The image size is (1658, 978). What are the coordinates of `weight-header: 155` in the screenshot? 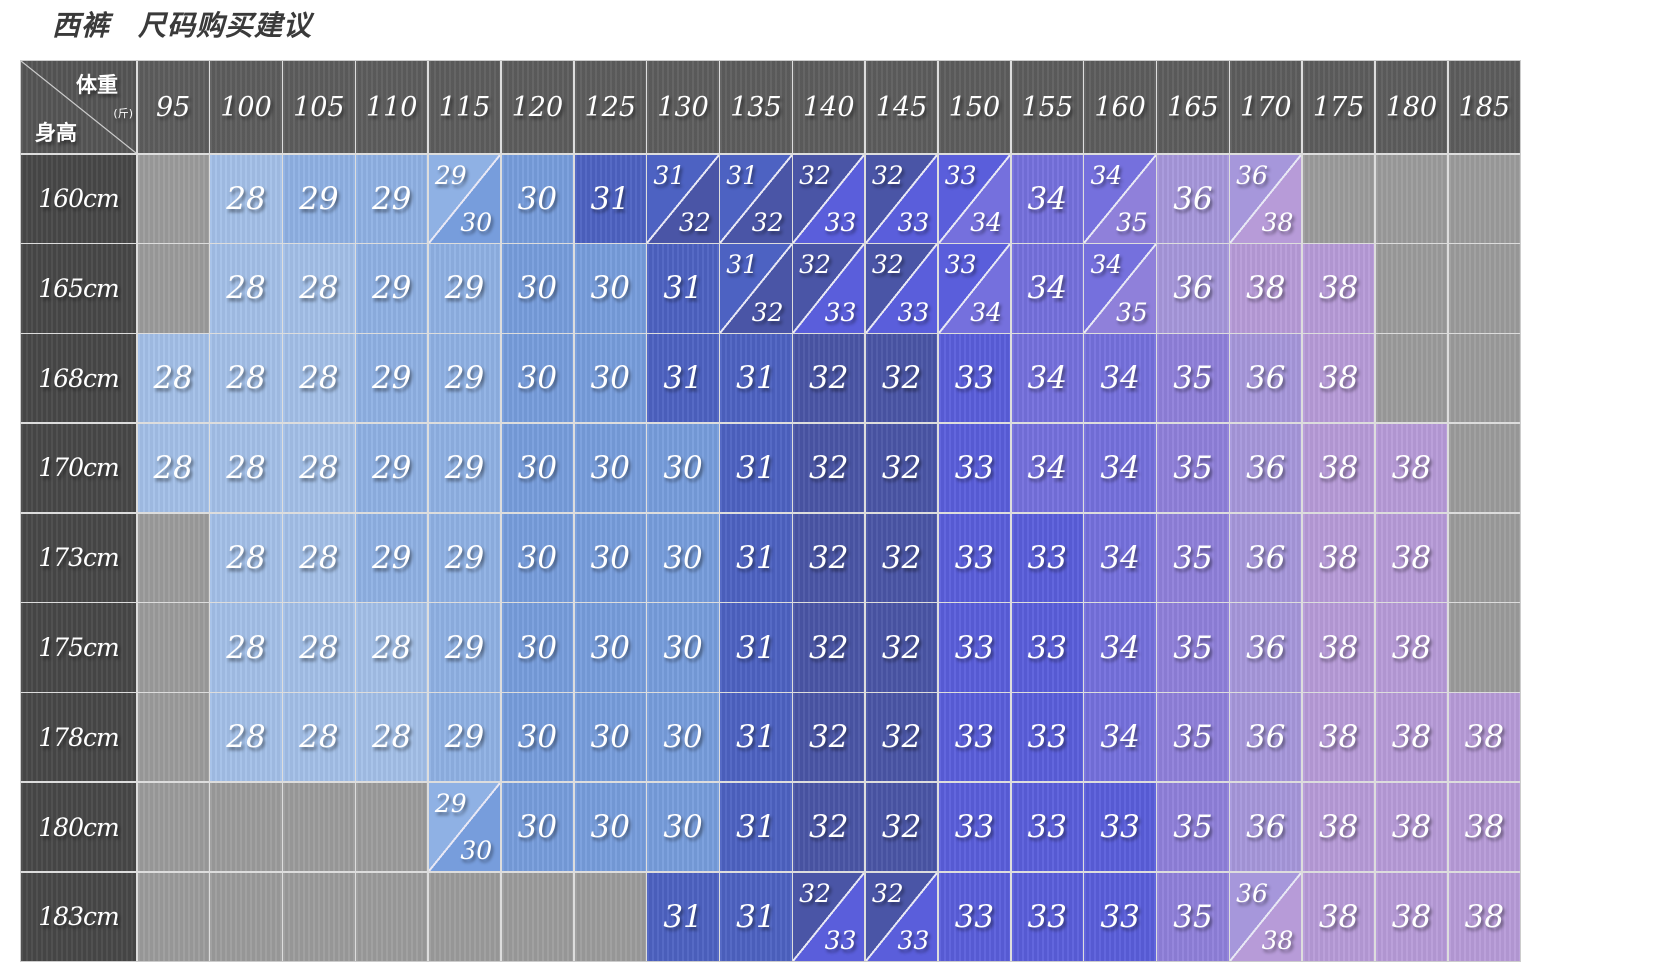 It's located at (1047, 107).